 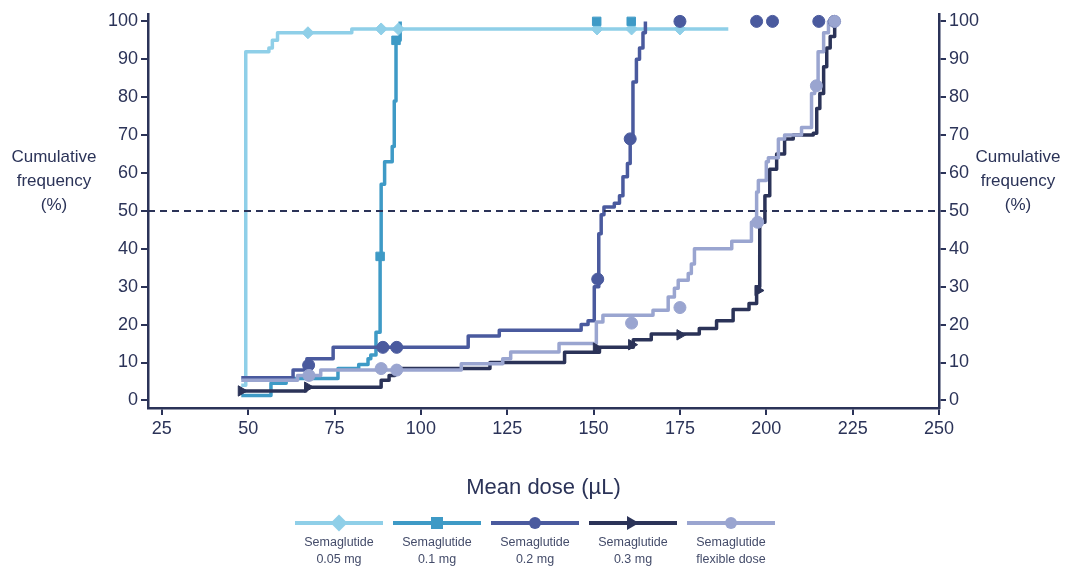 I want to click on x-tick-label: 225, so click(x=852, y=427).